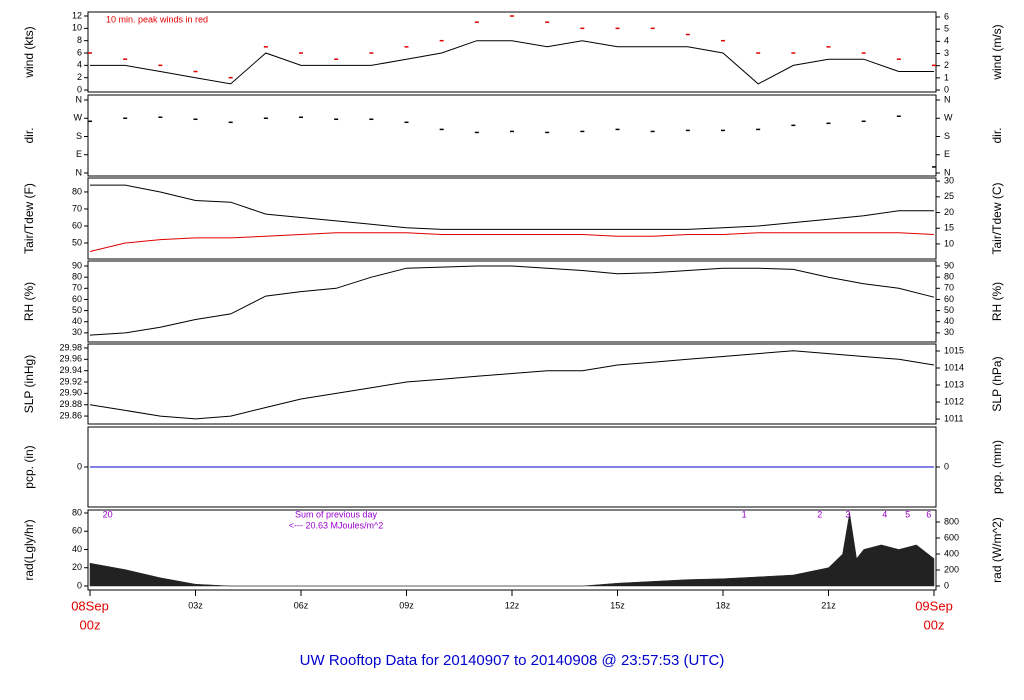 This screenshot has height=700, width=1024. I want to click on y2-axis-title: rad (W/m^2), so click(997, 550).